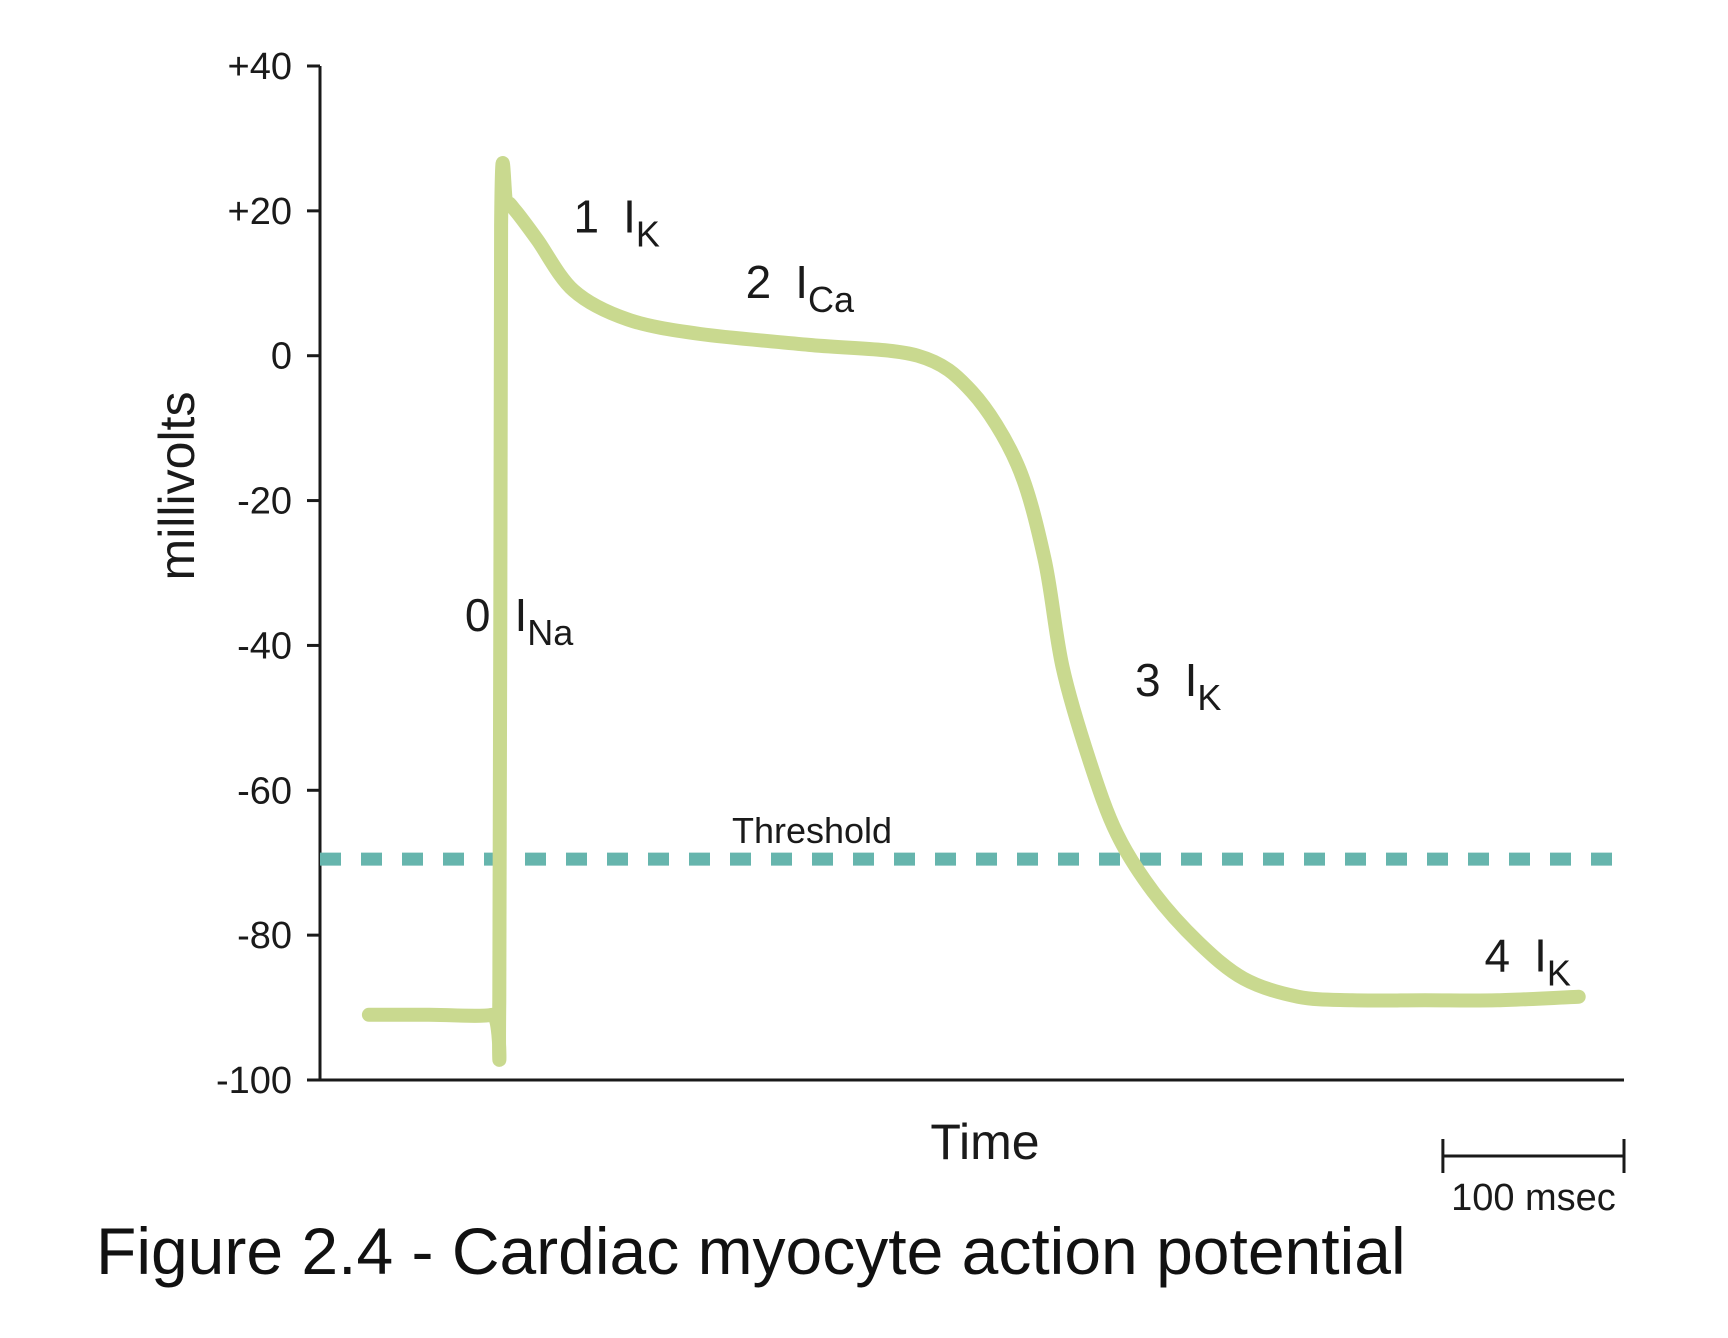  What do you see at coordinates (1178, 686) in the screenshot?
I see `phase-3-label: 3 IK` at bounding box center [1178, 686].